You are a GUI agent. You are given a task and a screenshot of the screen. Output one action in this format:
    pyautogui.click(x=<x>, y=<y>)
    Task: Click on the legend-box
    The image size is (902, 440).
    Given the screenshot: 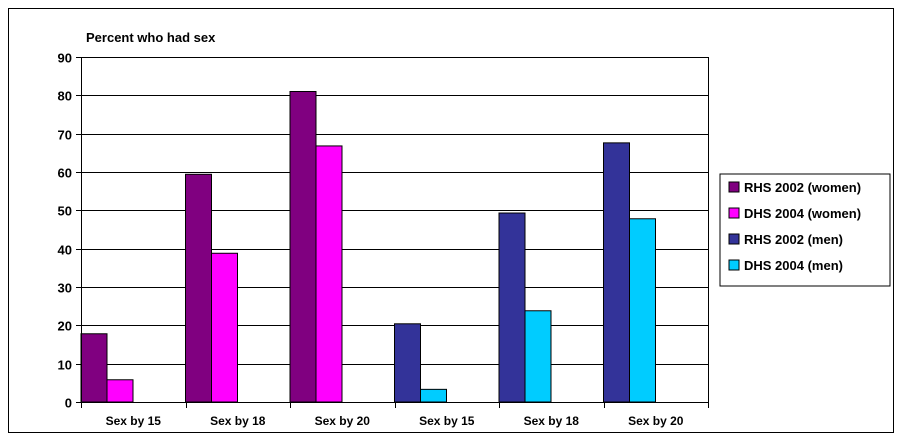 What is the action you would take?
    pyautogui.click(x=805, y=230)
    